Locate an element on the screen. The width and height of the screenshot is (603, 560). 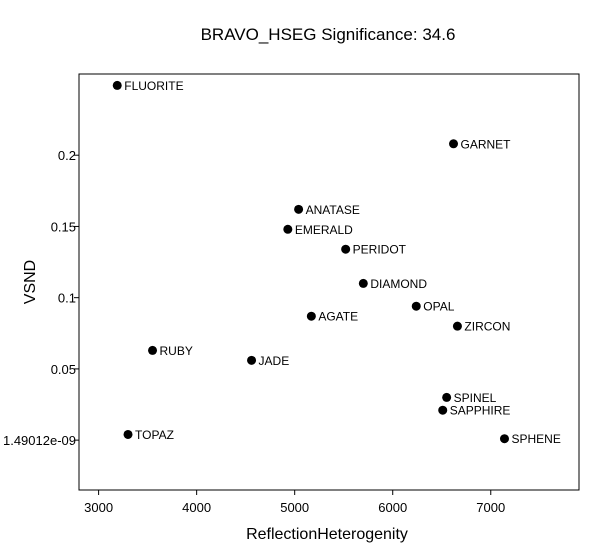
point-label-spinel: SPINEL is located at coordinates (475, 398).